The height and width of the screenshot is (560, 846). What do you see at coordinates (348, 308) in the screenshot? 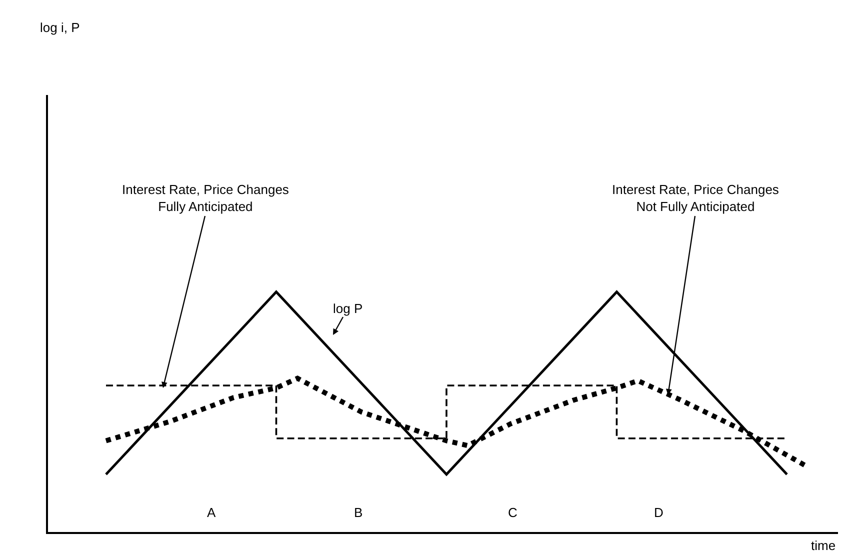
I see `annotation: log P` at bounding box center [348, 308].